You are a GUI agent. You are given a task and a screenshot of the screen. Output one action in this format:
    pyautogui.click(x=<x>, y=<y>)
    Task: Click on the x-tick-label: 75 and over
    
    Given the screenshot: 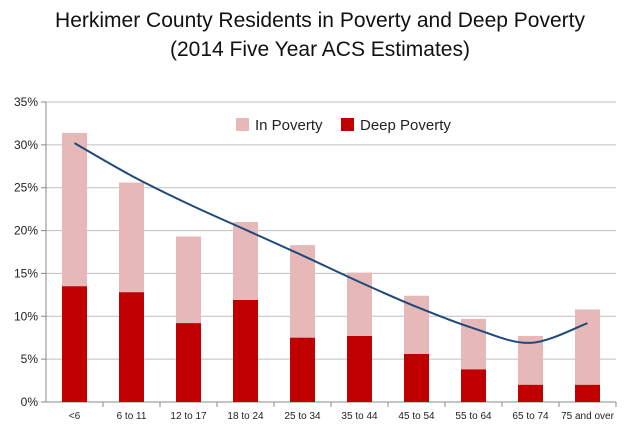 What is the action you would take?
    pyautogui.click(x=587, y=416)
    